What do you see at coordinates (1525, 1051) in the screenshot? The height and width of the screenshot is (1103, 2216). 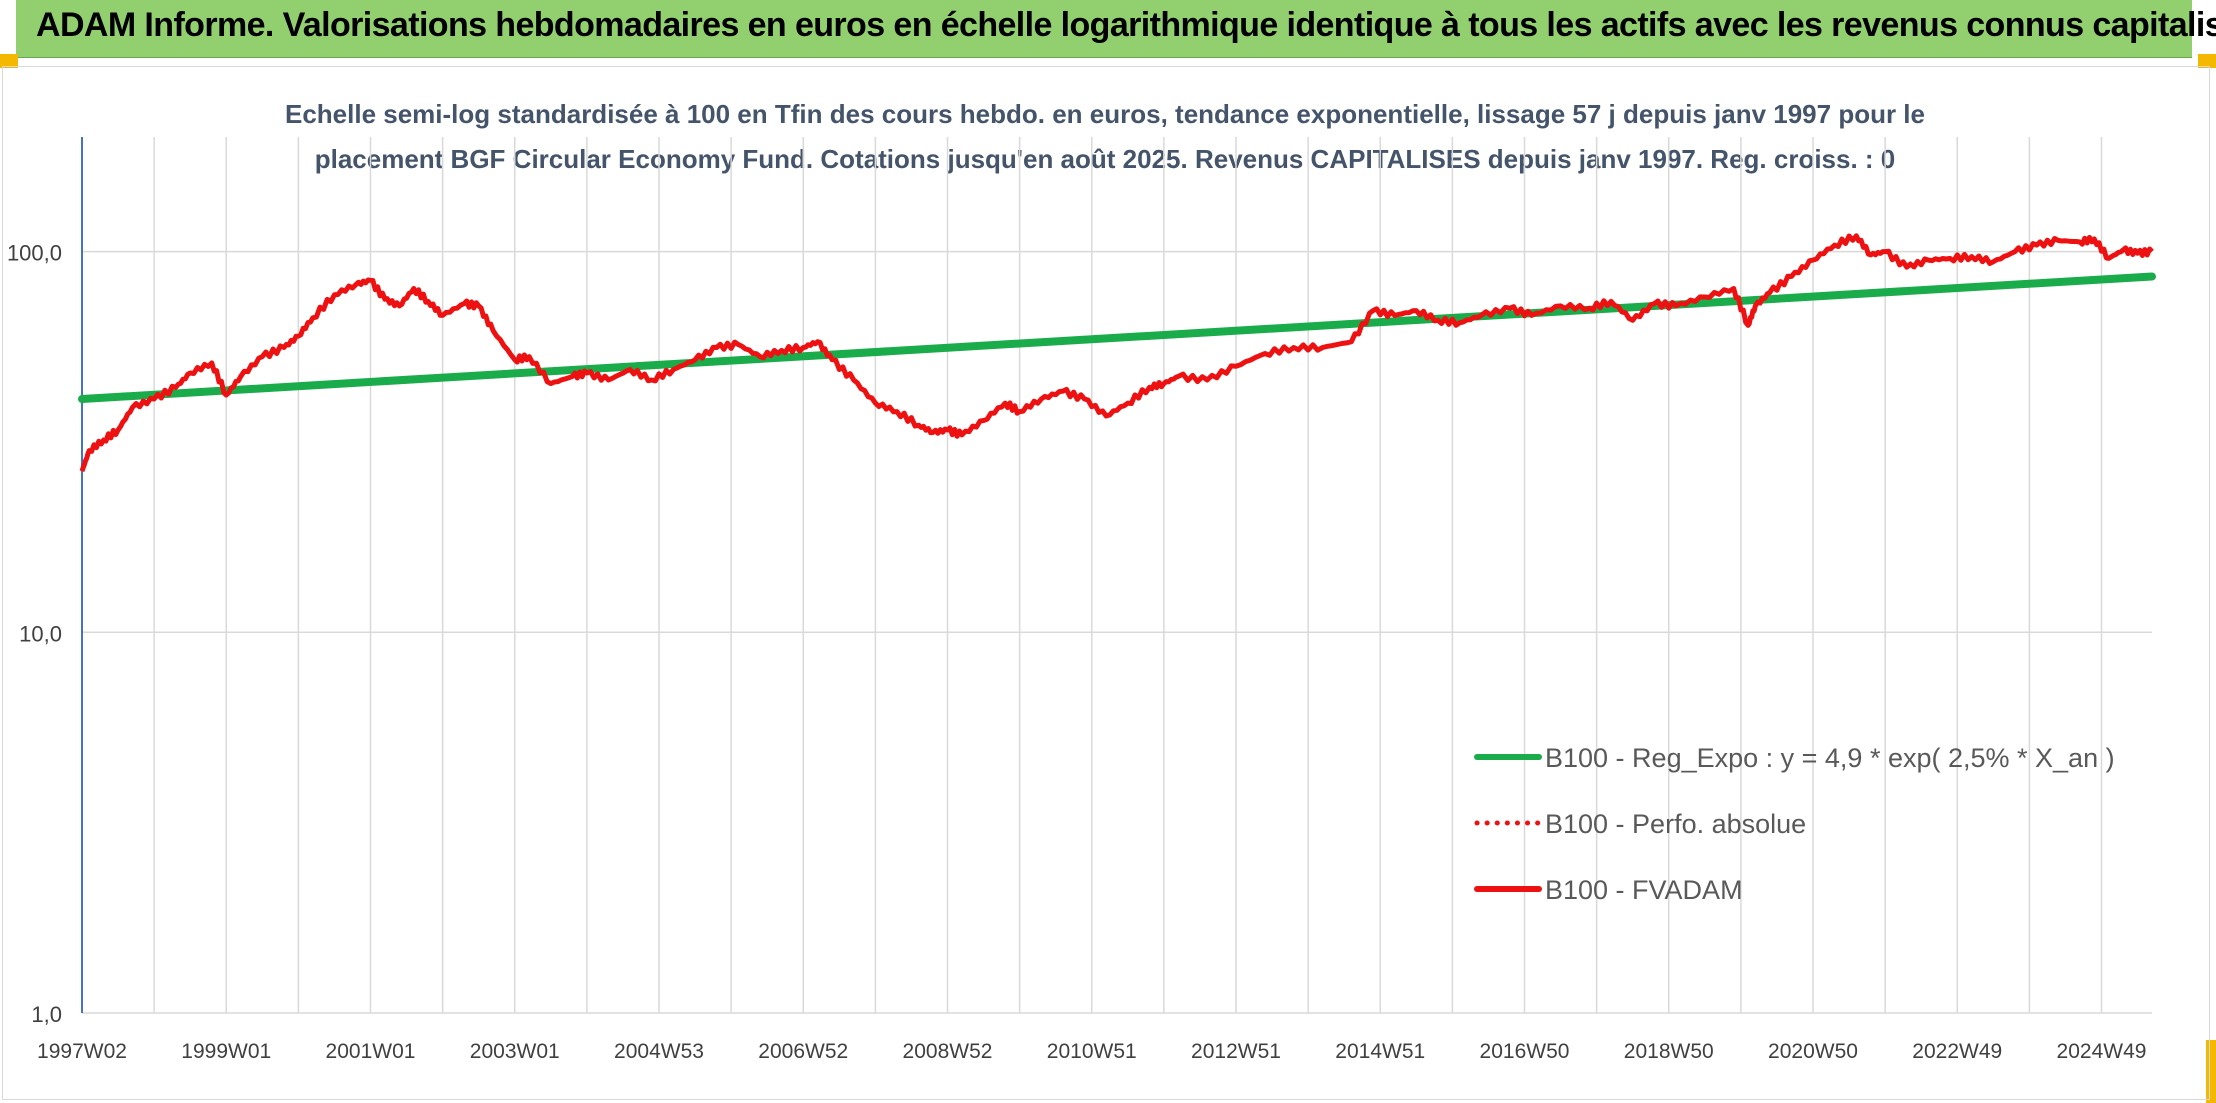 I see `x-tick-label: 2016W50` at bounding box center [1525, 1051].